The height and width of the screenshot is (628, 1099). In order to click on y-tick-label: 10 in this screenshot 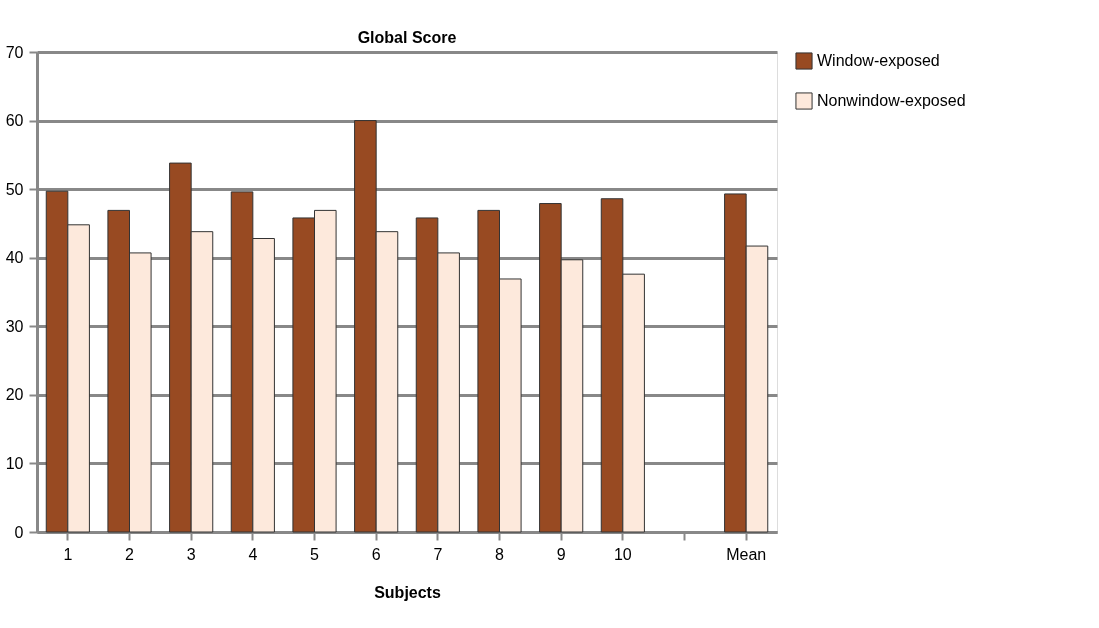, I will do `click(14, 463)`.